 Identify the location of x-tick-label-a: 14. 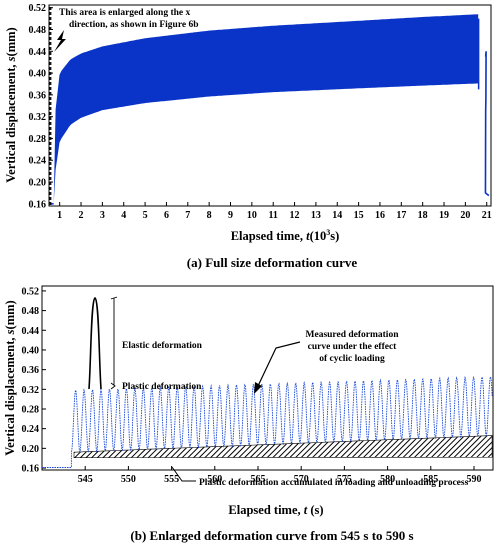
(337, 215).